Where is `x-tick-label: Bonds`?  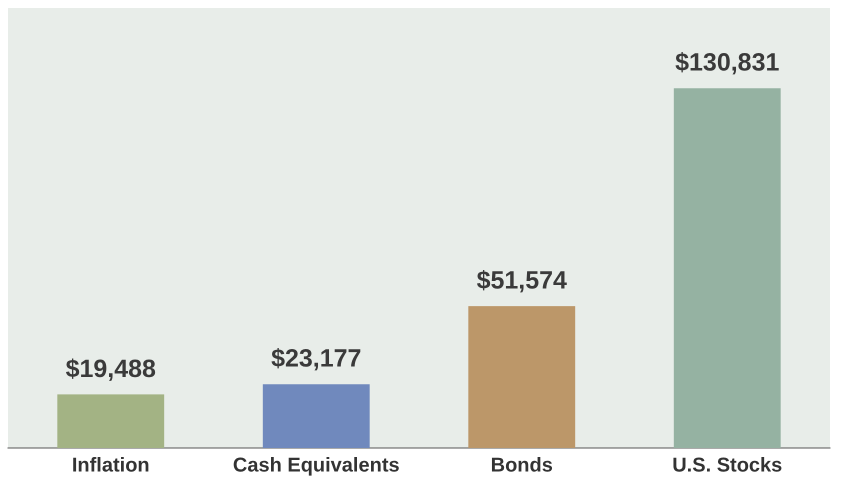
x-tick-label: Bonds is located at coordinates (521, 465).